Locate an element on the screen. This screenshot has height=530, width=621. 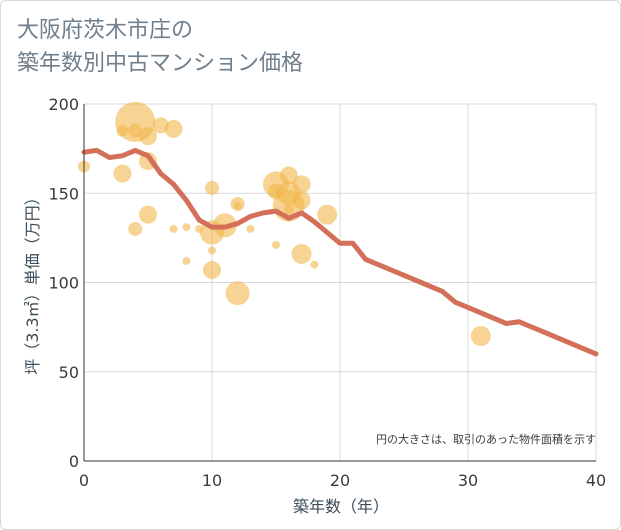
x-tick-label: 30 is located at coordinates (468, 480).